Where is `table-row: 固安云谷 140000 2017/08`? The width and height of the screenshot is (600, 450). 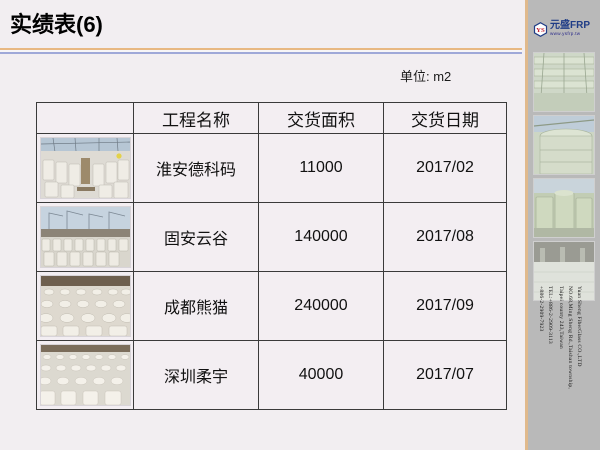 table-row: 固安云谷 140000 2017/08 is located at coordinates (271, 237).